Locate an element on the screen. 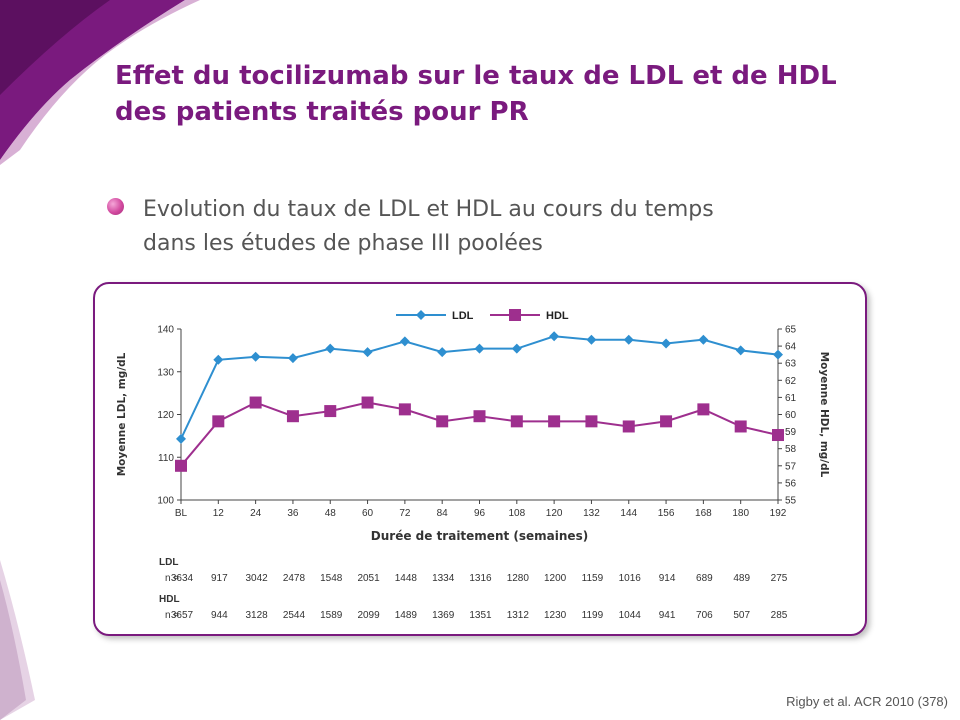 The image size is (960, 720). title-line-2: des patients traités pour PR is located at coordinates (322, 112).